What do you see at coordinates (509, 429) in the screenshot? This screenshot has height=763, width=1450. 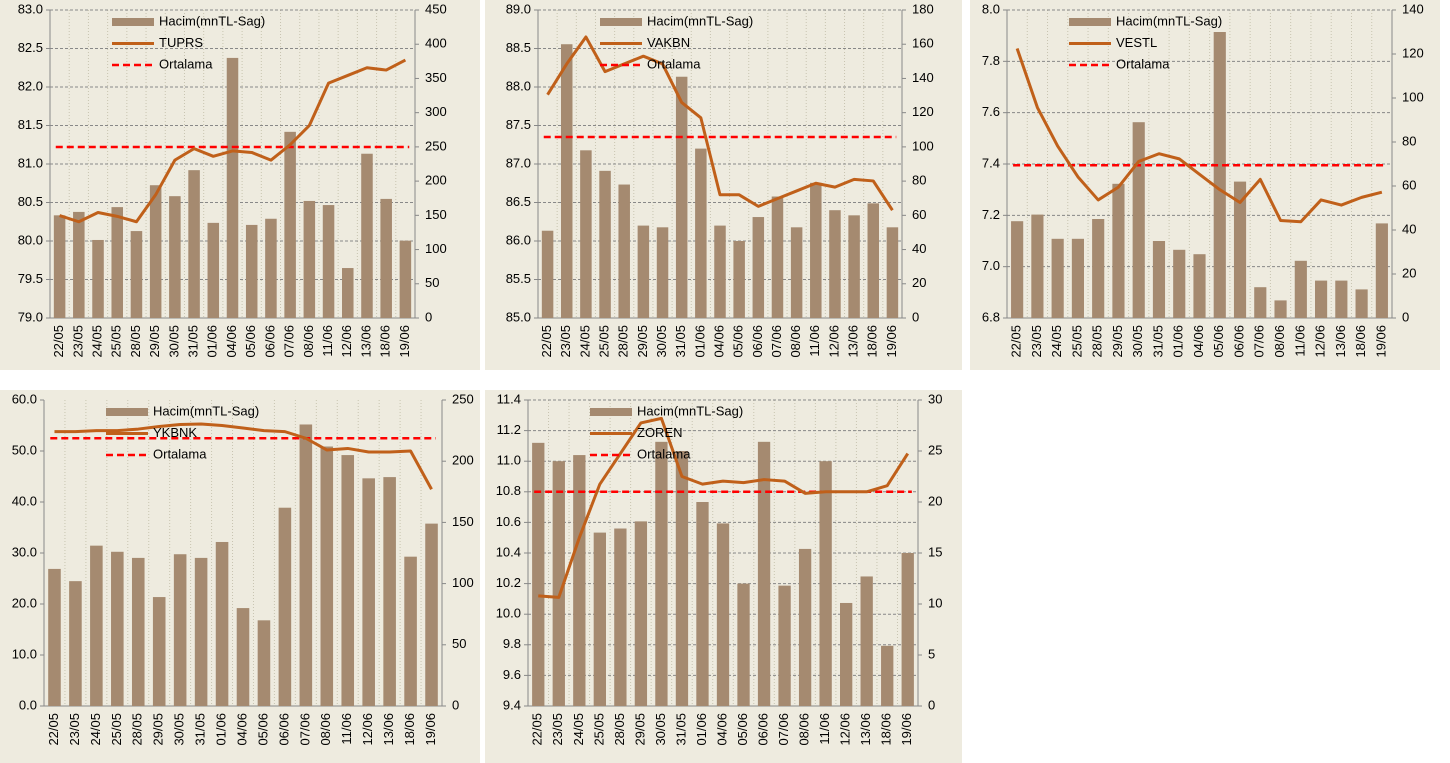 I see `y-tick-label: 11.2` at bounding box center [509, 429].